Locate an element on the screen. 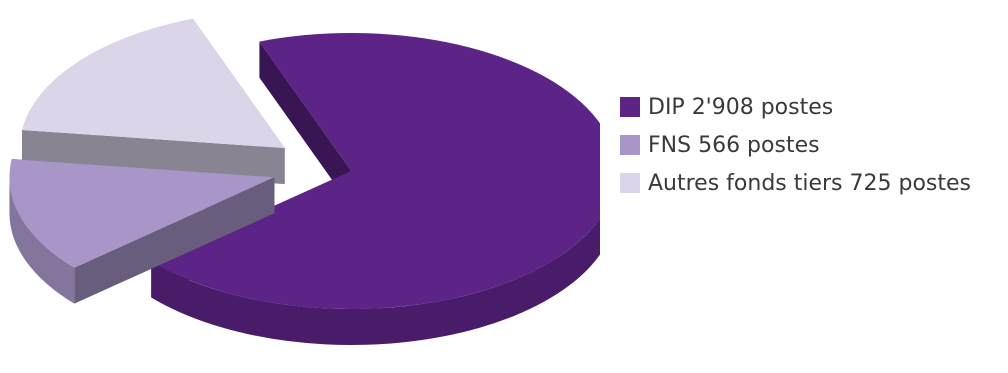 This screenshot has width=1008, height=373. legend-item-fns: FNS 566 postes is located at coordinates (795, 145).